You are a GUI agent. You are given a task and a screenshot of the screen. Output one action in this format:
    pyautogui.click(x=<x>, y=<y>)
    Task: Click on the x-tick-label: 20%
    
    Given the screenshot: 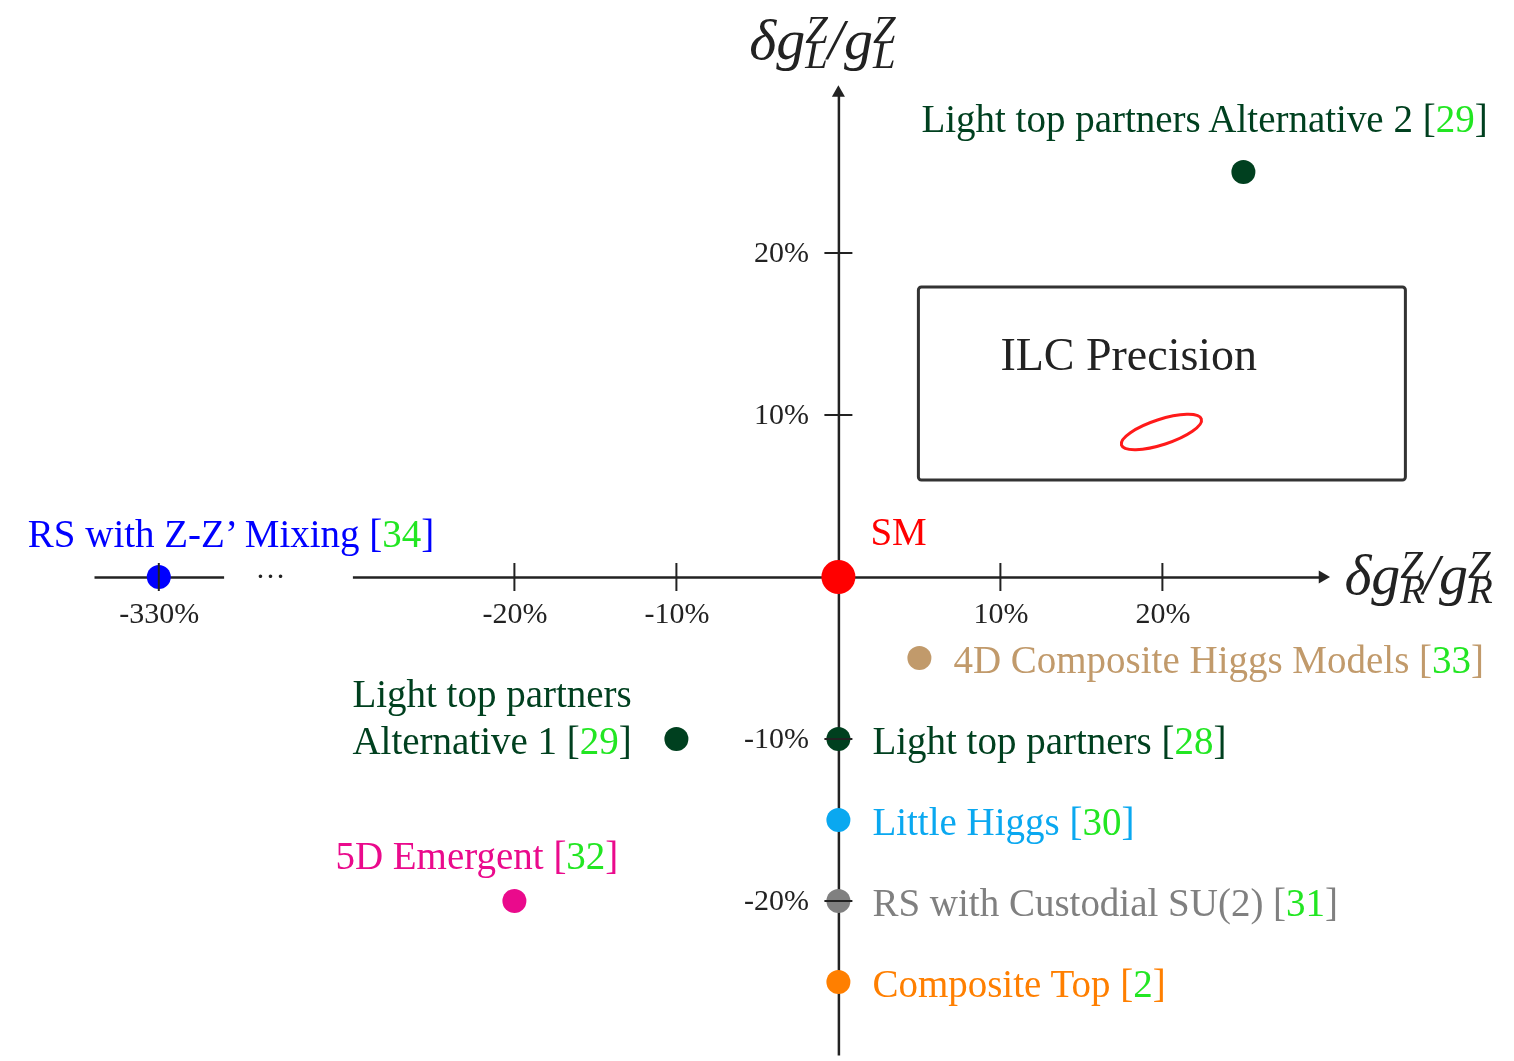 What is the action you would take?
    pyautogui.click(x=1163, y=613)
    